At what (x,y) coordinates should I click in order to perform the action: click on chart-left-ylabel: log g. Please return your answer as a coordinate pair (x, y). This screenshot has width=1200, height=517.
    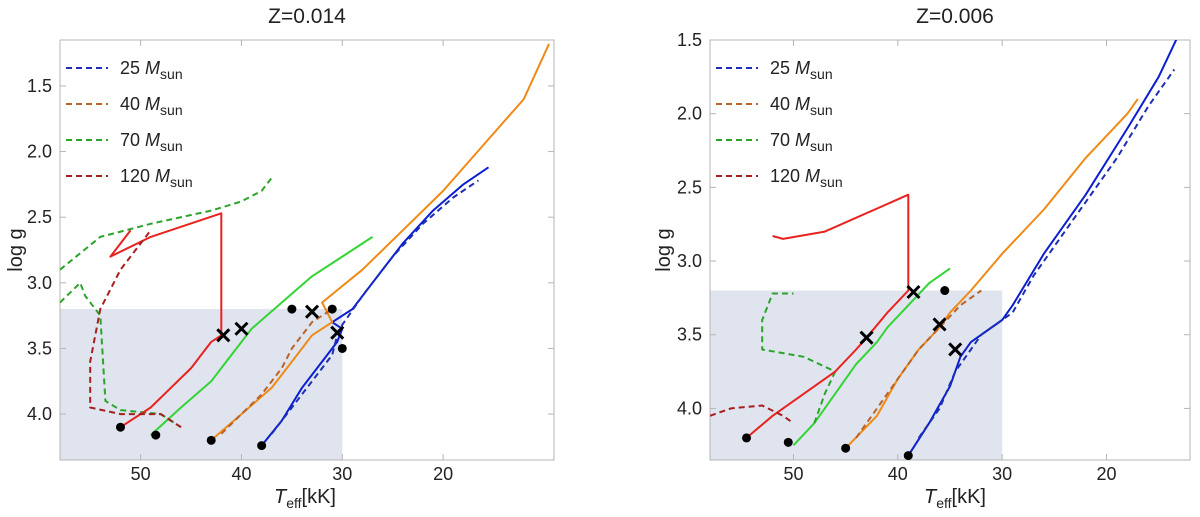
    Looking at the image, I should click on (16, 249).